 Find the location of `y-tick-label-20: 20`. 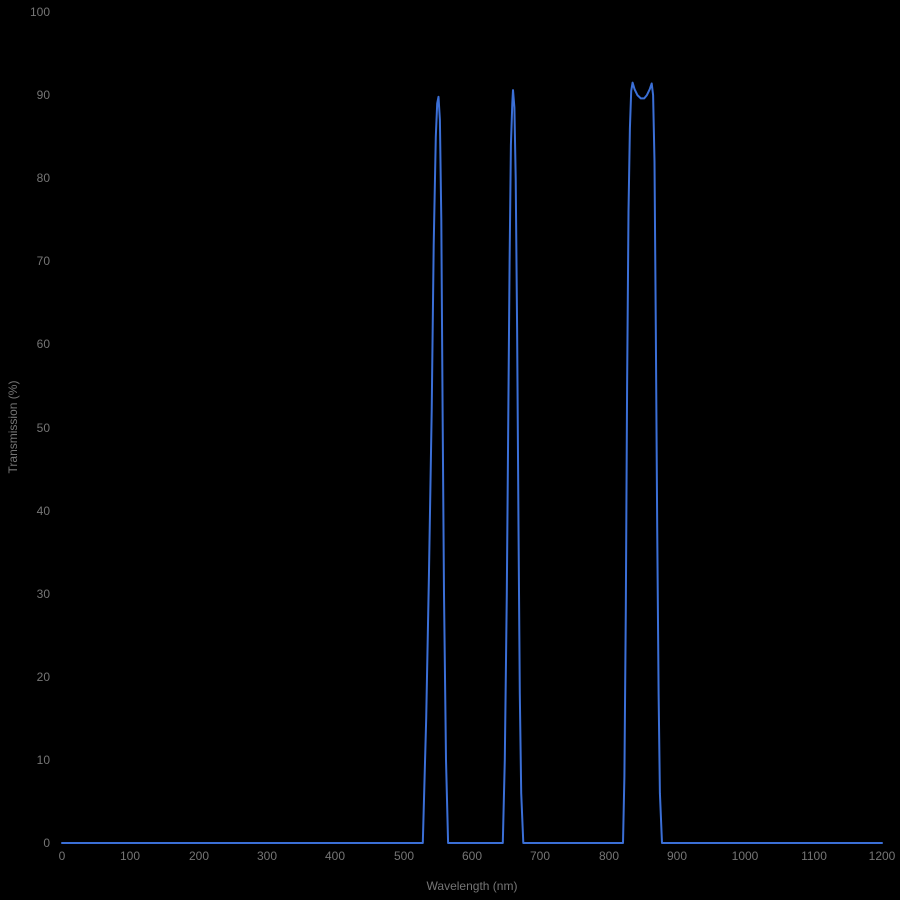

y-tick-label-20: 20 is located at coordinates (43, 677).